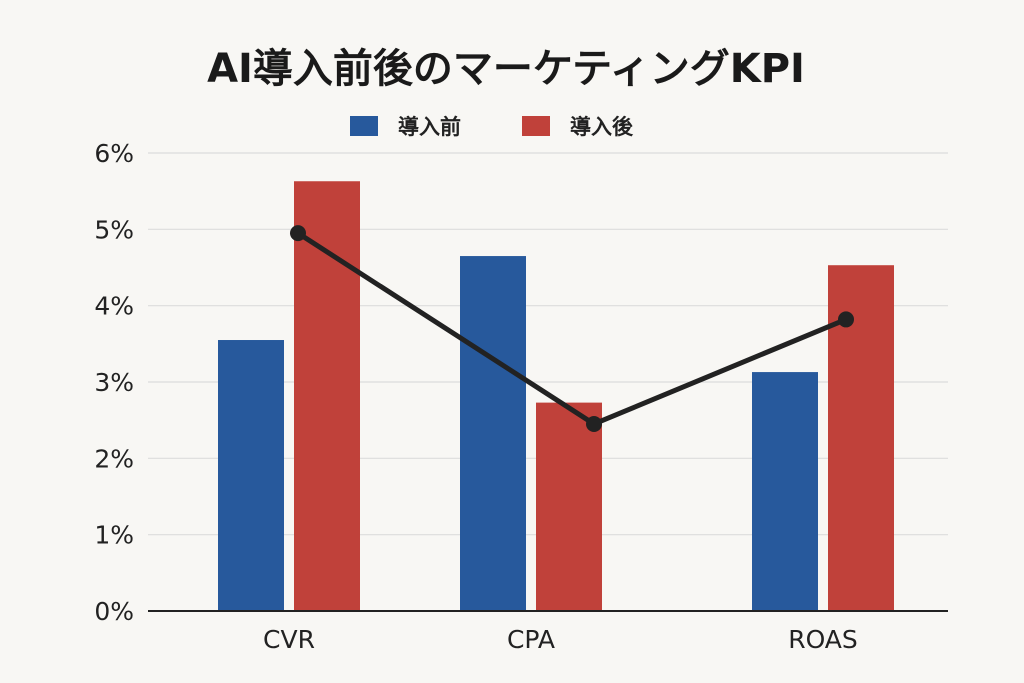 The image size is (1024, 683). I want to click on y-tick-label: 5%, so click(114, 229).